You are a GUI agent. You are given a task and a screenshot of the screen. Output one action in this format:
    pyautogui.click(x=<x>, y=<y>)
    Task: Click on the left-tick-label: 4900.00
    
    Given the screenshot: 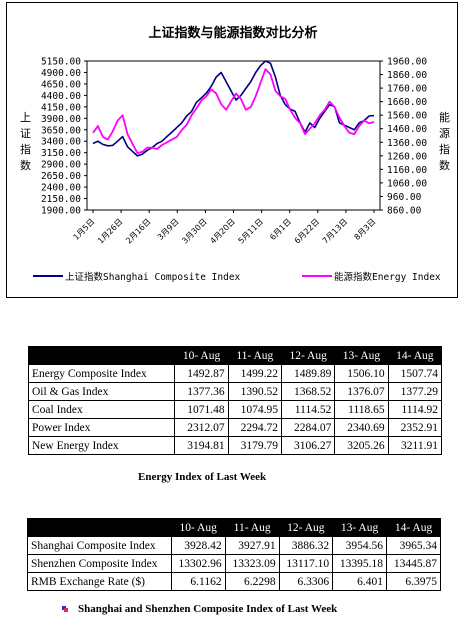 What is the action you would take?
    pyautogui.click(x=61, y=73)
    